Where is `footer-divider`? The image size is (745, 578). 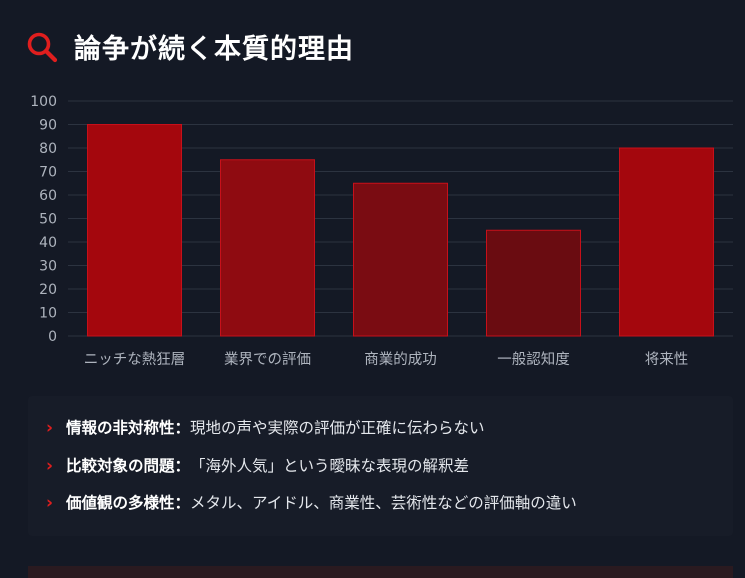
footer-divider is located at coordinates (380, 572).